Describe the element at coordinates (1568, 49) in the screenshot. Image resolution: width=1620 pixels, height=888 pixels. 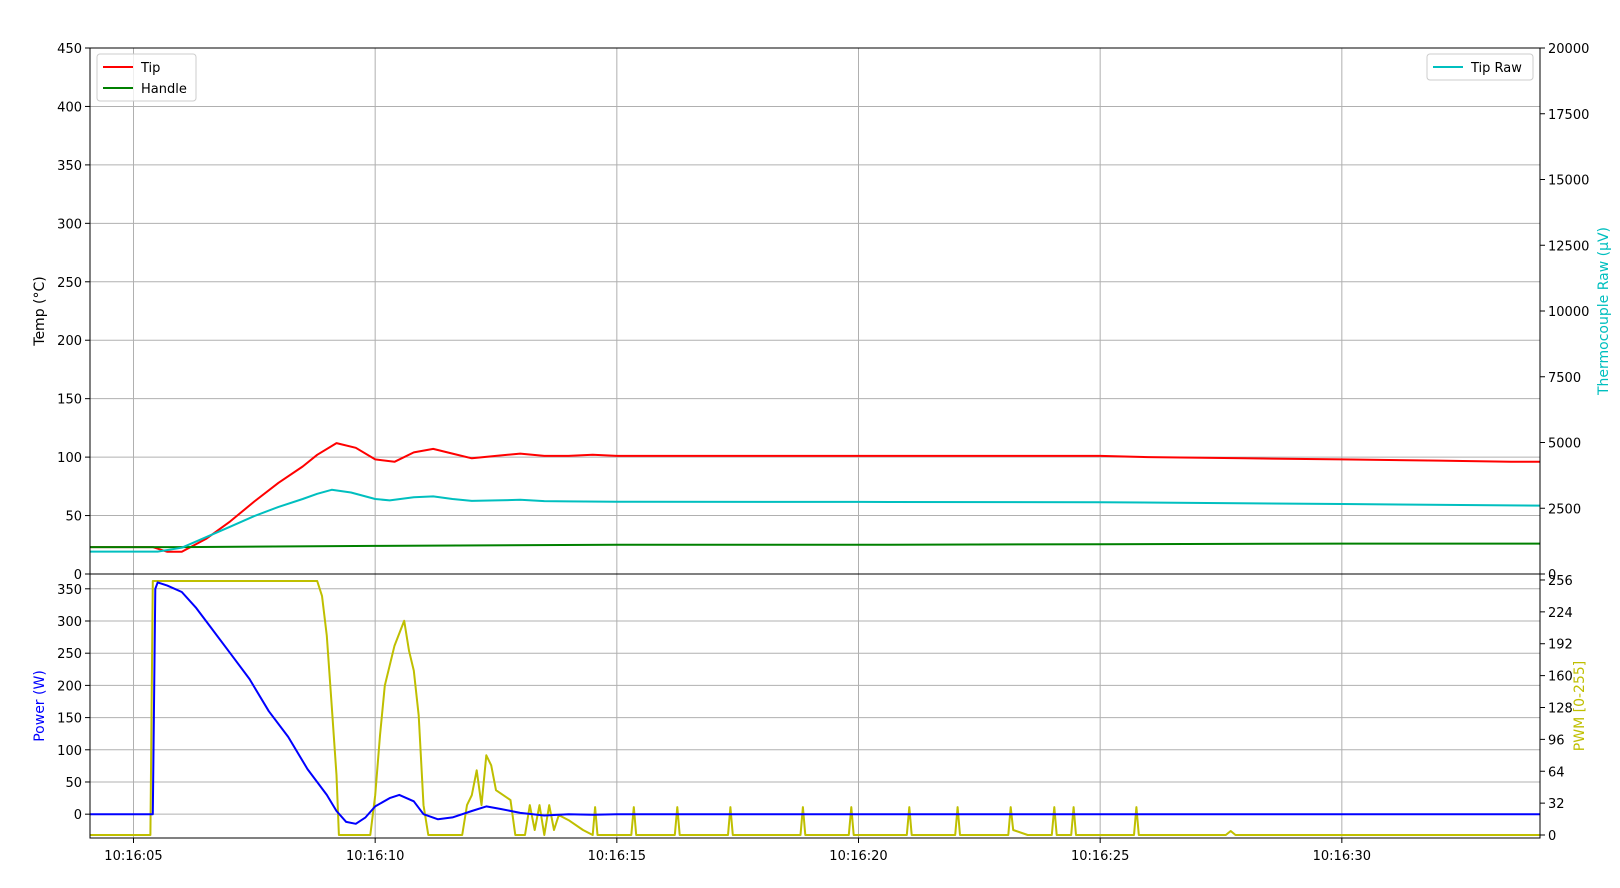
I see `y2-tick-label: 20000` at that location.